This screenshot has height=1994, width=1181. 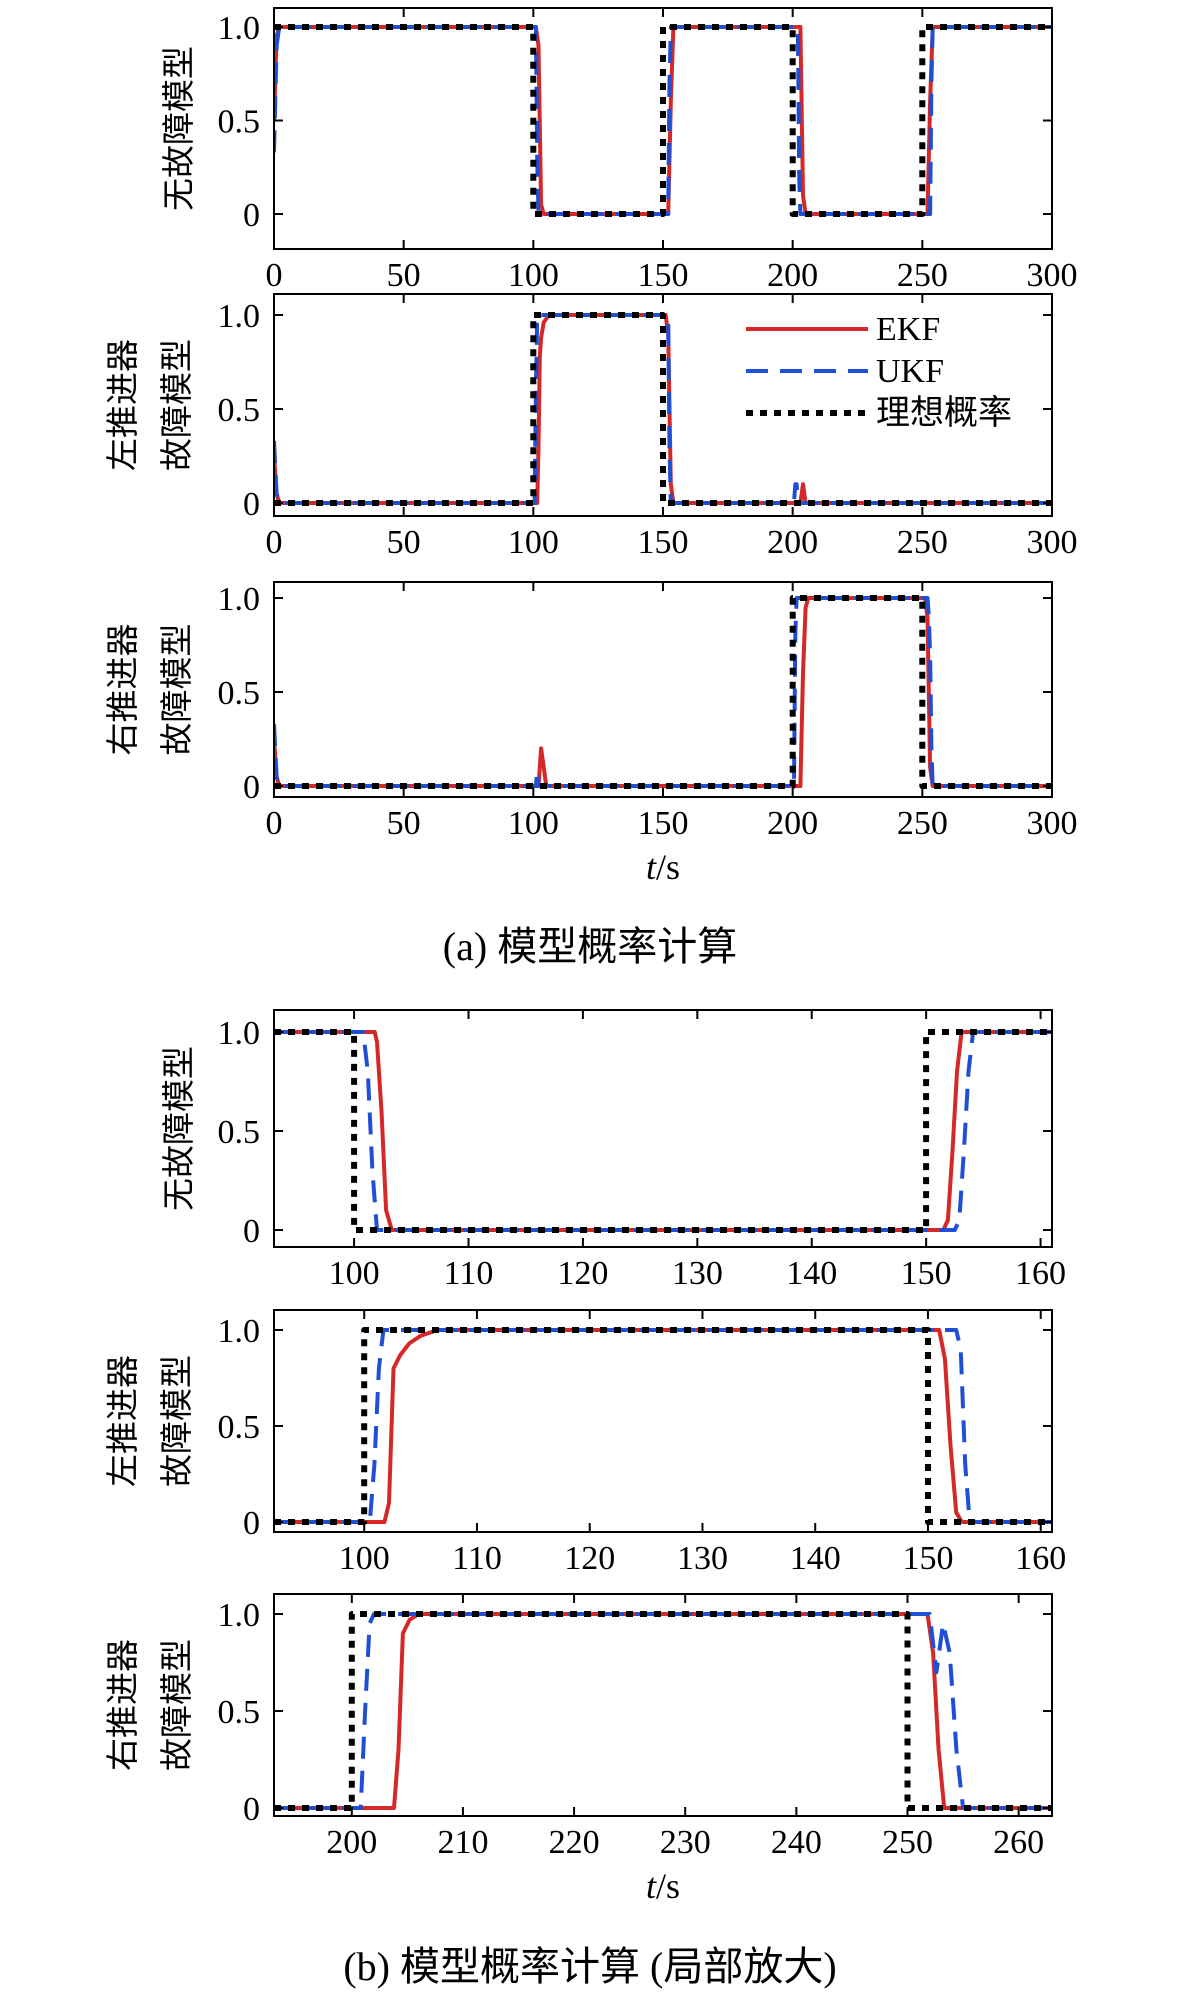 I want to click on panel-a3: 0 50 100 150 200 250 300 0 0.5 1.0 右推进器 故障模型 t/s, so click(x=590, y=734).